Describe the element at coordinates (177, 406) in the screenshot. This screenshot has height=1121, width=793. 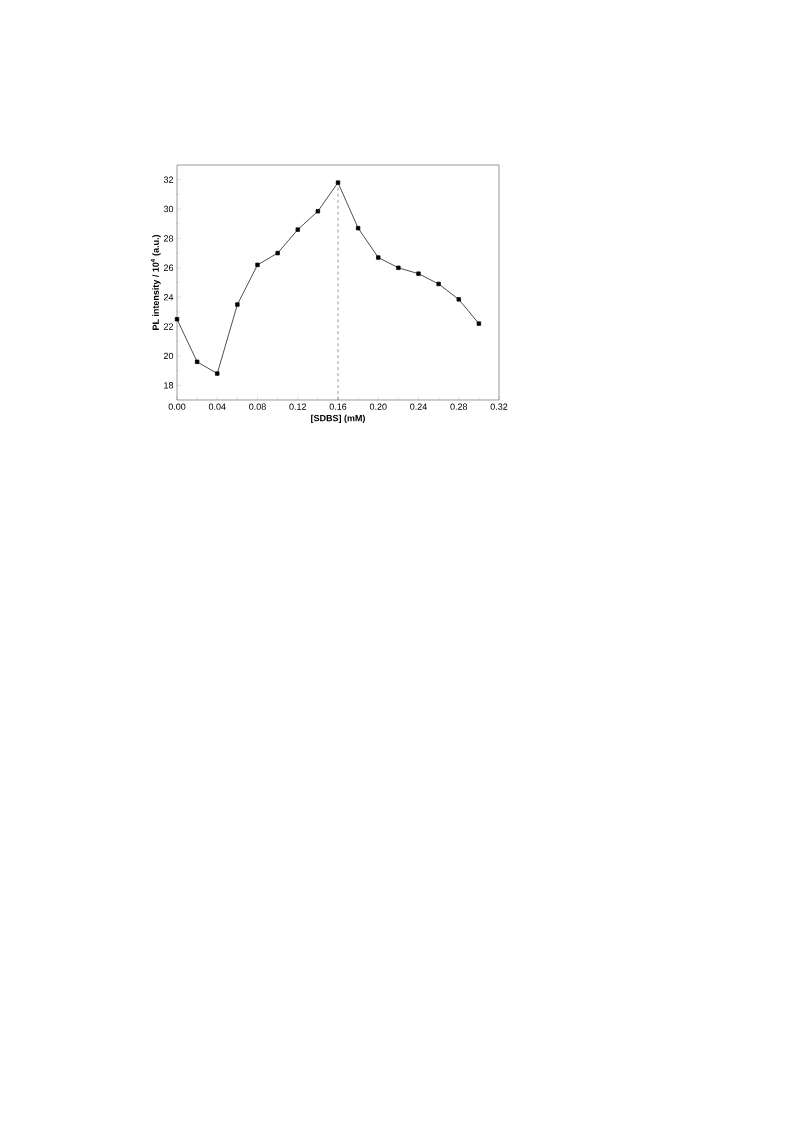
I see `x-tick-label: 0.00` at that location.